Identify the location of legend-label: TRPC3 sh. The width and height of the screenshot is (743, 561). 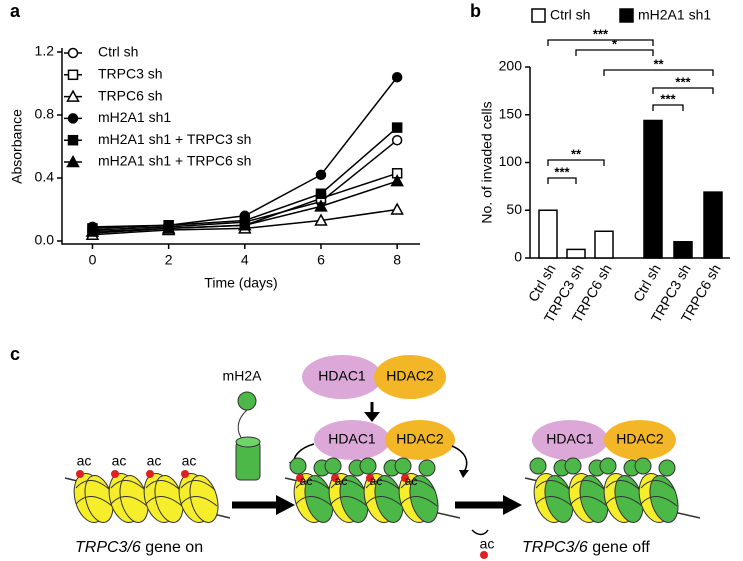
(130, 74).